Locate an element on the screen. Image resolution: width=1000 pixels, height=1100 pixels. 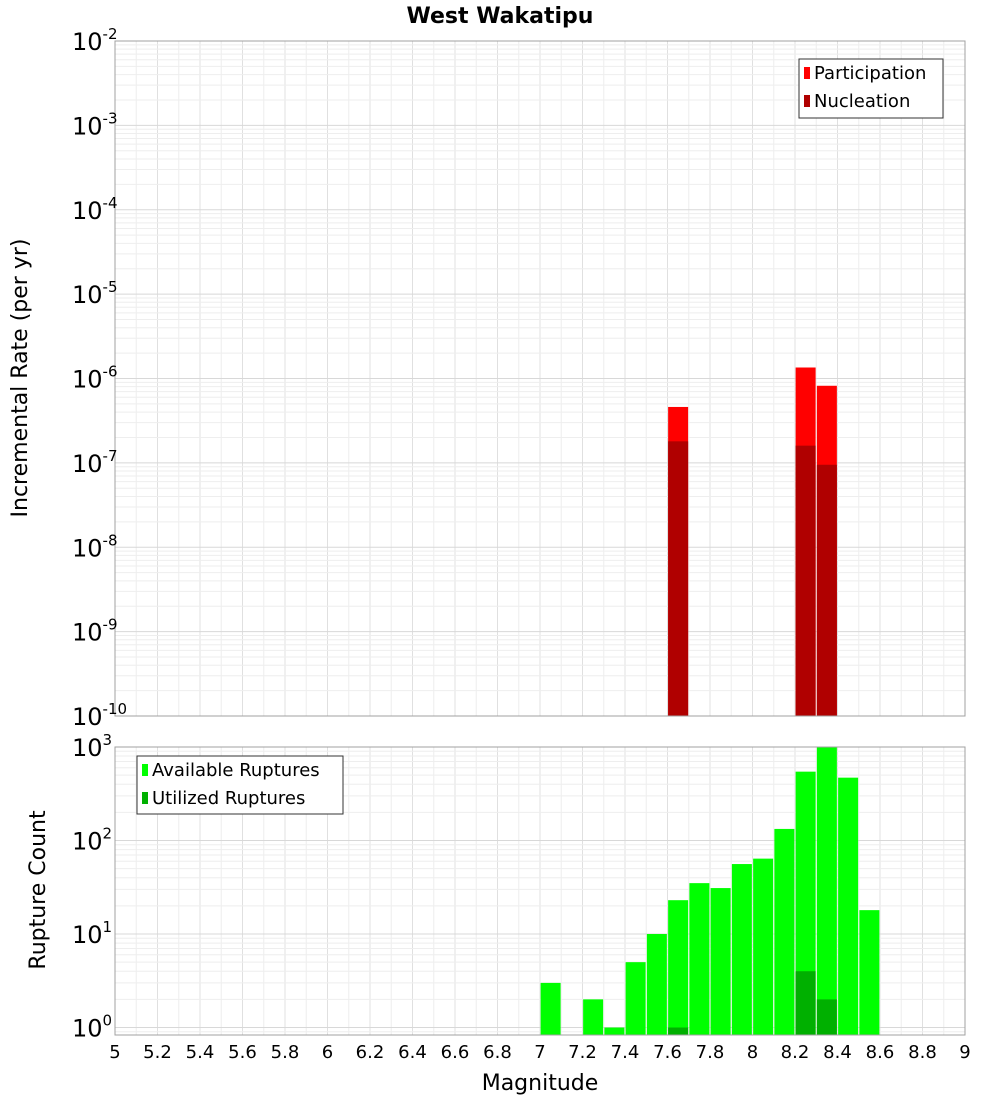
x-tick-label: 6 is located at coordinates (327, 1052).